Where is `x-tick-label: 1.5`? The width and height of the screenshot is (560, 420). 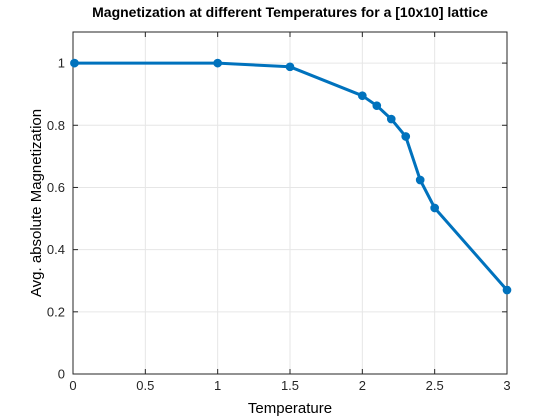
x-tick-label: 1.5 is located at coordinates (290, 385).